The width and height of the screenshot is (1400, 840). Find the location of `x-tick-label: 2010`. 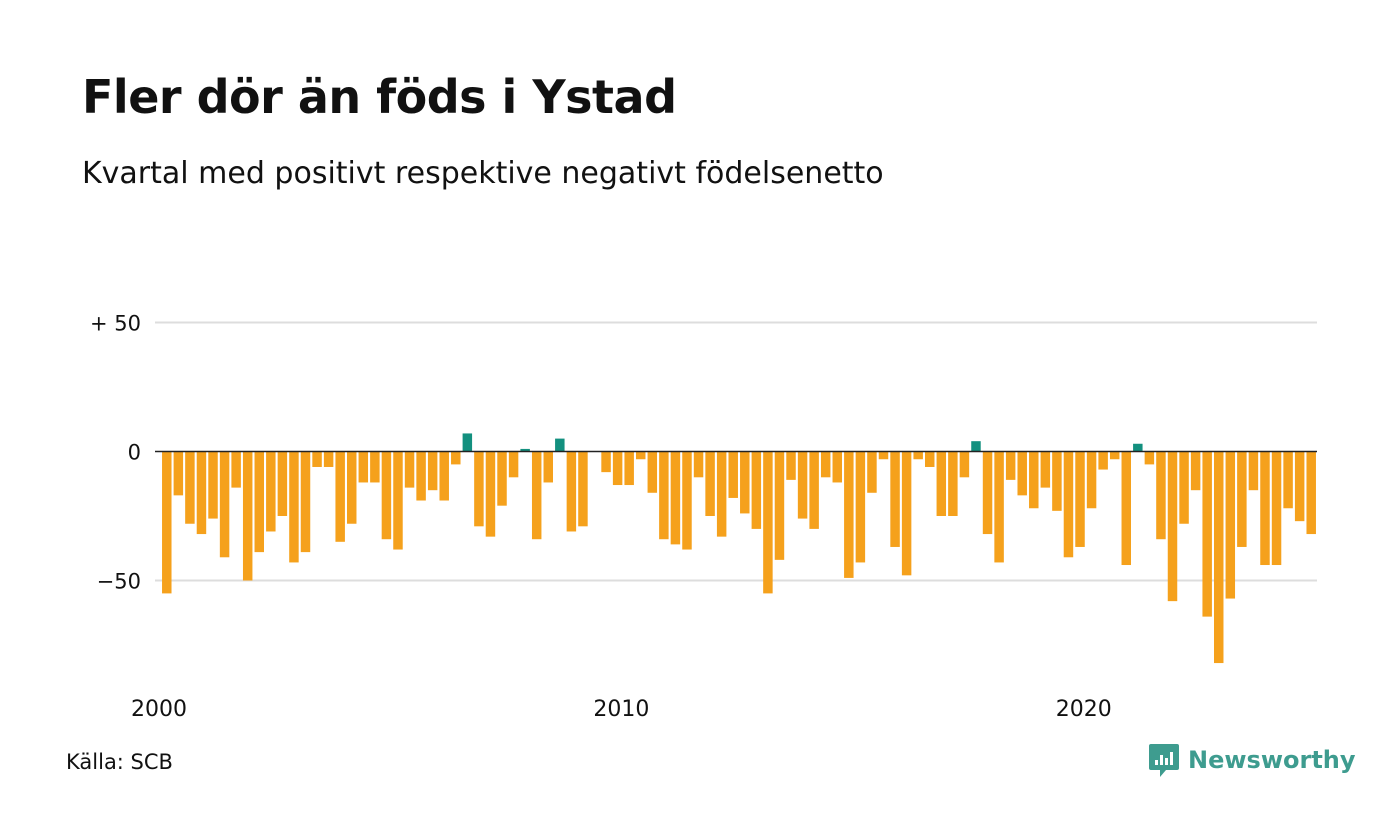

x-tick-label: 2010 is located at coordinates (621, 709).